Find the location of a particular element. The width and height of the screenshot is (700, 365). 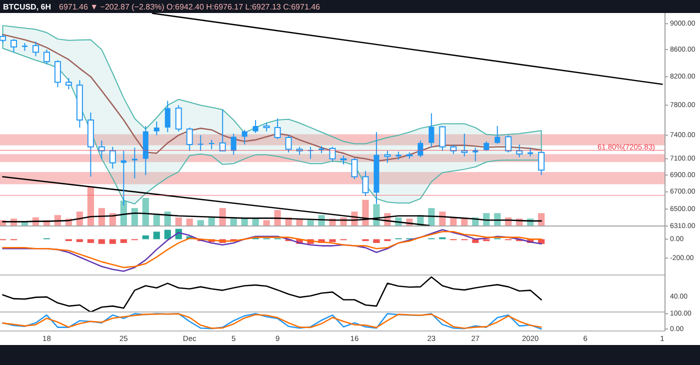

chart-title: BTCUSD, 6H is located at coordinates (27, 7).